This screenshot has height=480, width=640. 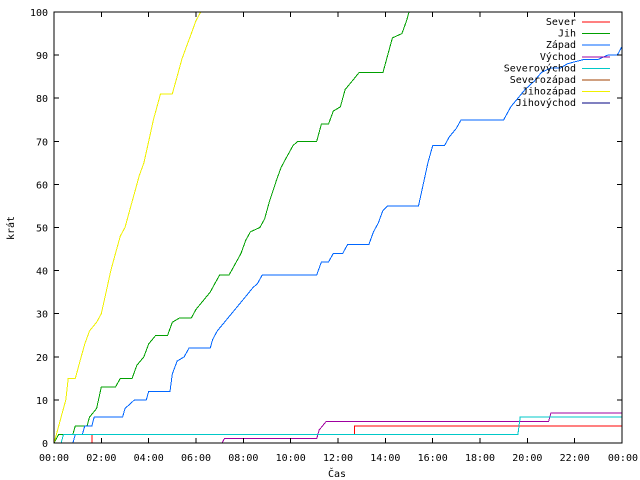 What do you see at coordinates (39, 13) in the screenshot?
I see `y-tick-label: 100` at bounding box center [39, 13].